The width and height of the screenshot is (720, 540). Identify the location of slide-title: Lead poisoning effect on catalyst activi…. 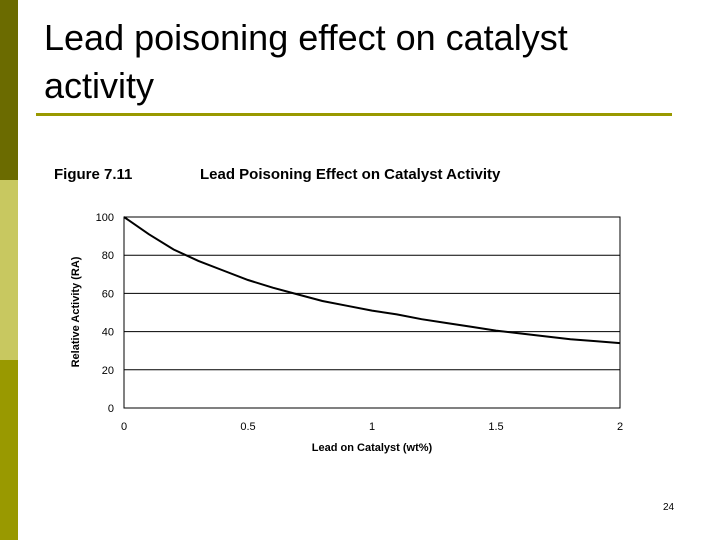
(306, 61).